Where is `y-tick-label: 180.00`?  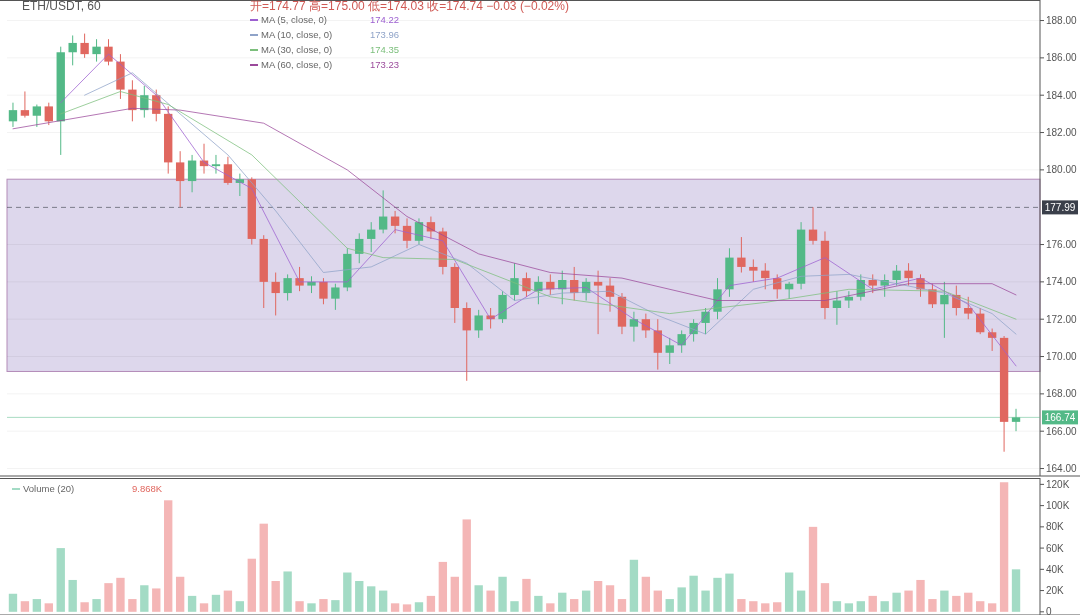 y-tick-label: 180.00 is located at coordinates (1062, 170).